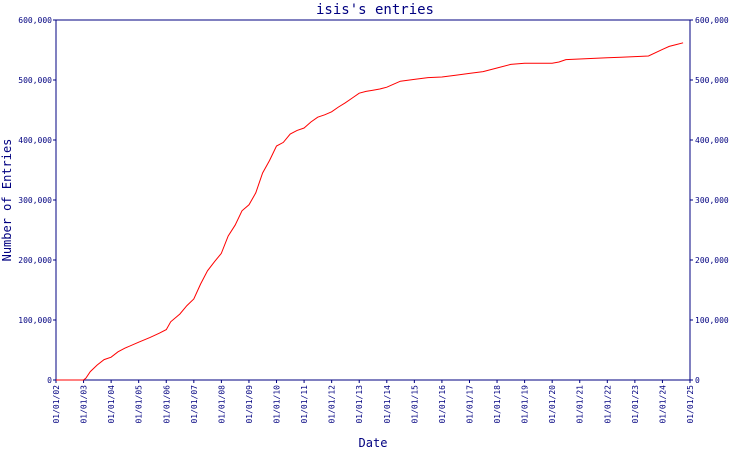  I want to click on x-tick-label: 01/01/08, so click(221, 404).